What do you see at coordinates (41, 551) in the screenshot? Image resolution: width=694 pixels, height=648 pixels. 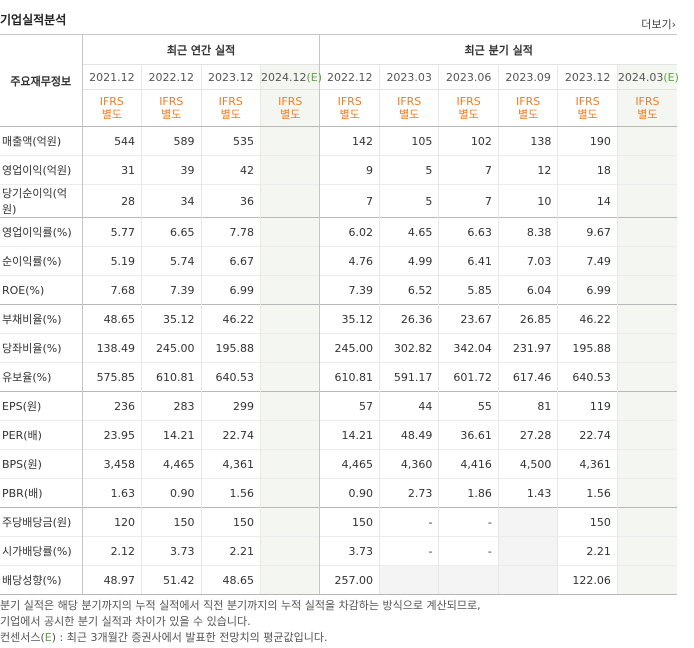 I see `row-label: 시가배당률(%)` at bounding box center [41, 551].